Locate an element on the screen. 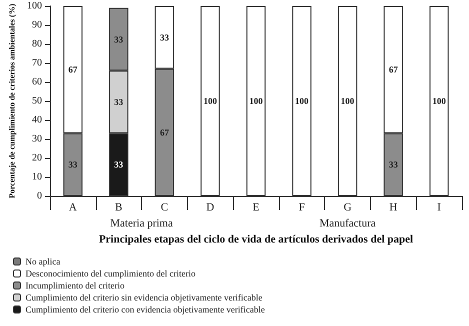 Image resolution: width=469 pixels, height=326 pixels. y-tick-label: 100 is located at coordinates (34, 6).